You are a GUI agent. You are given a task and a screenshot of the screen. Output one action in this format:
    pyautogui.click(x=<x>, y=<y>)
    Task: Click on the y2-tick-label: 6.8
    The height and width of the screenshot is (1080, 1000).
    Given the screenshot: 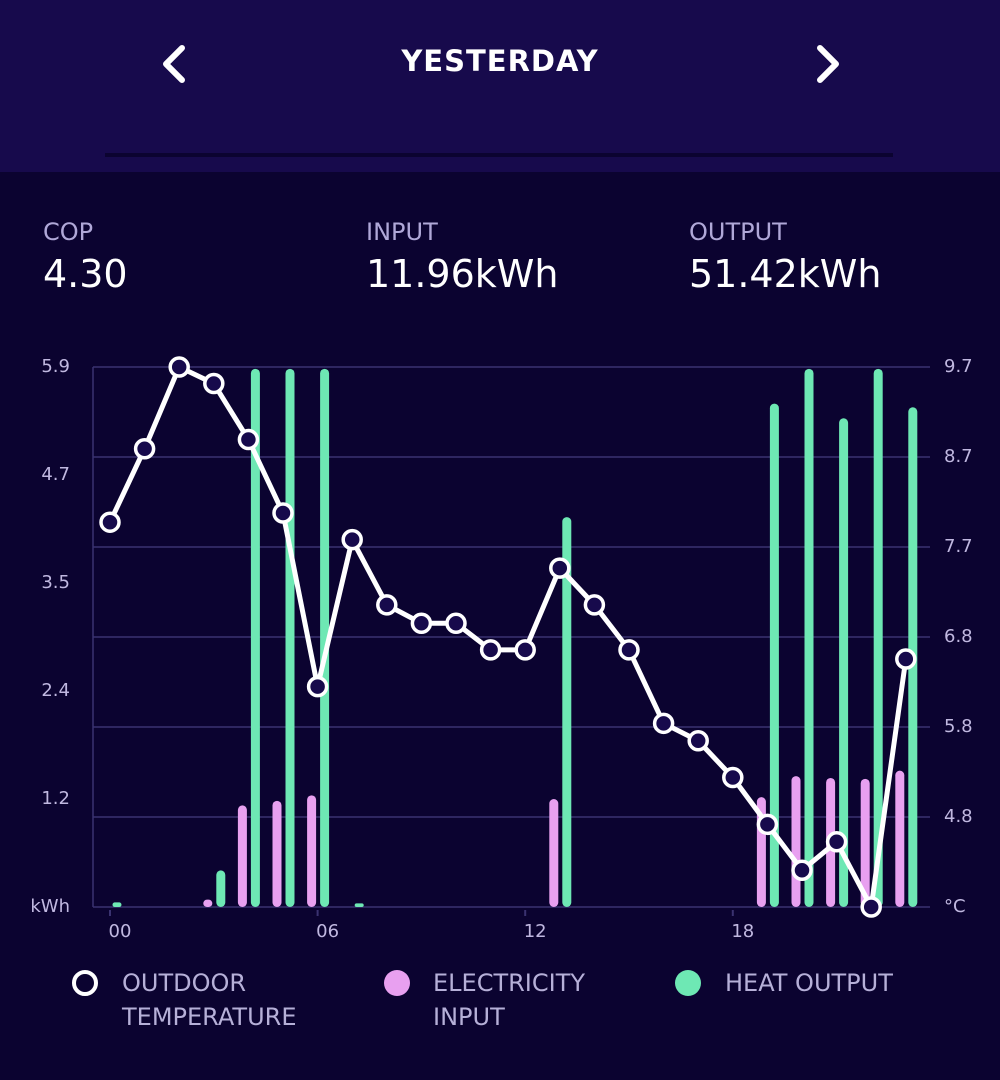 What is the action you would take?
    pyautogui.click(x=958, y=636)
    